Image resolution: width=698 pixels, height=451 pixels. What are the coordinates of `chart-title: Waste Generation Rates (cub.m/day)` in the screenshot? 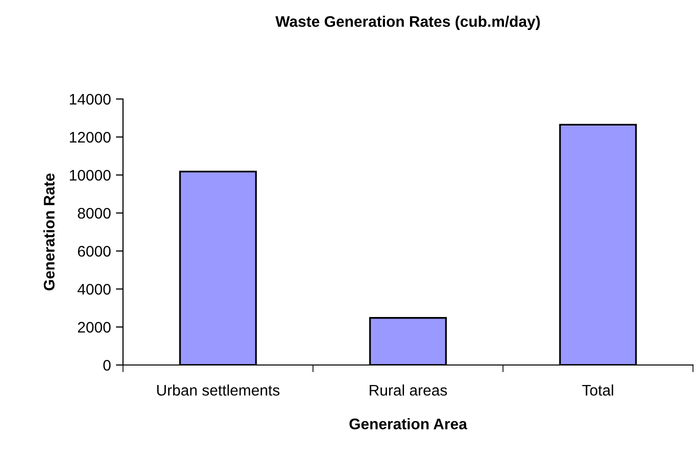 It's located at (407, 23).